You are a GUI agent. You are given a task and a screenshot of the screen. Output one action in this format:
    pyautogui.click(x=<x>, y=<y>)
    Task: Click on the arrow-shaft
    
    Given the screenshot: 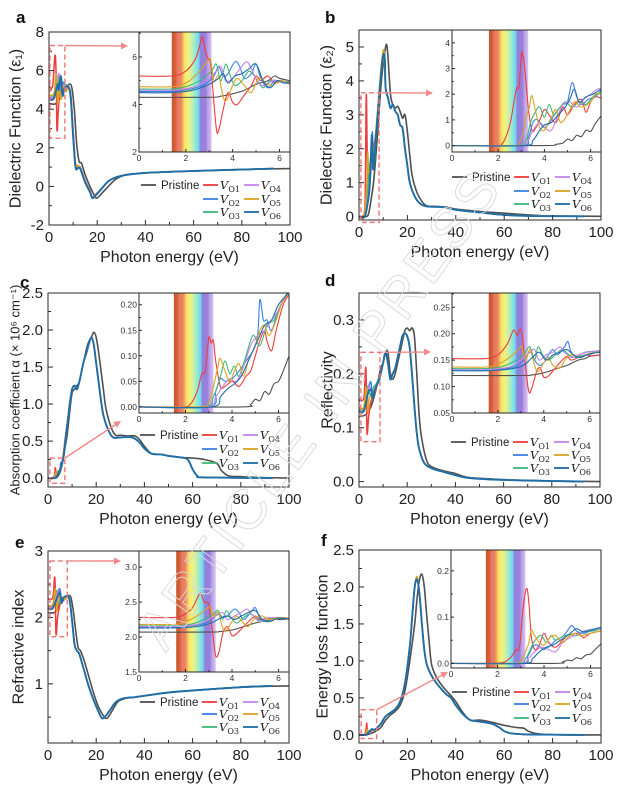 What is the action you would take?
    pyautogui.click(x=90, y=441)
    